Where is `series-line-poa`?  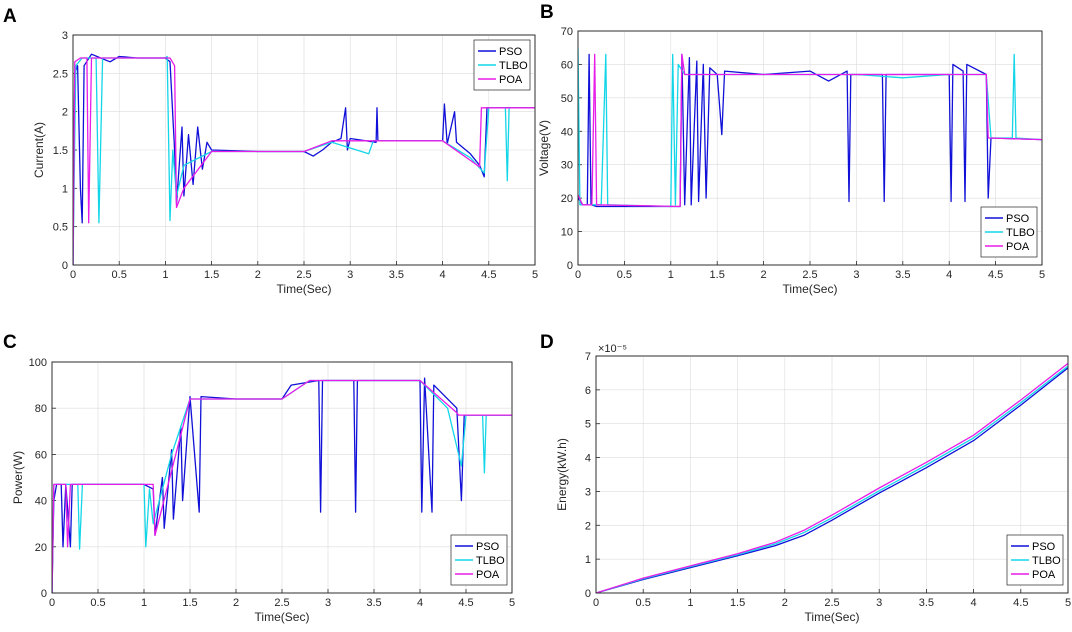 series-line-poa is located at coordinates (810, 130).